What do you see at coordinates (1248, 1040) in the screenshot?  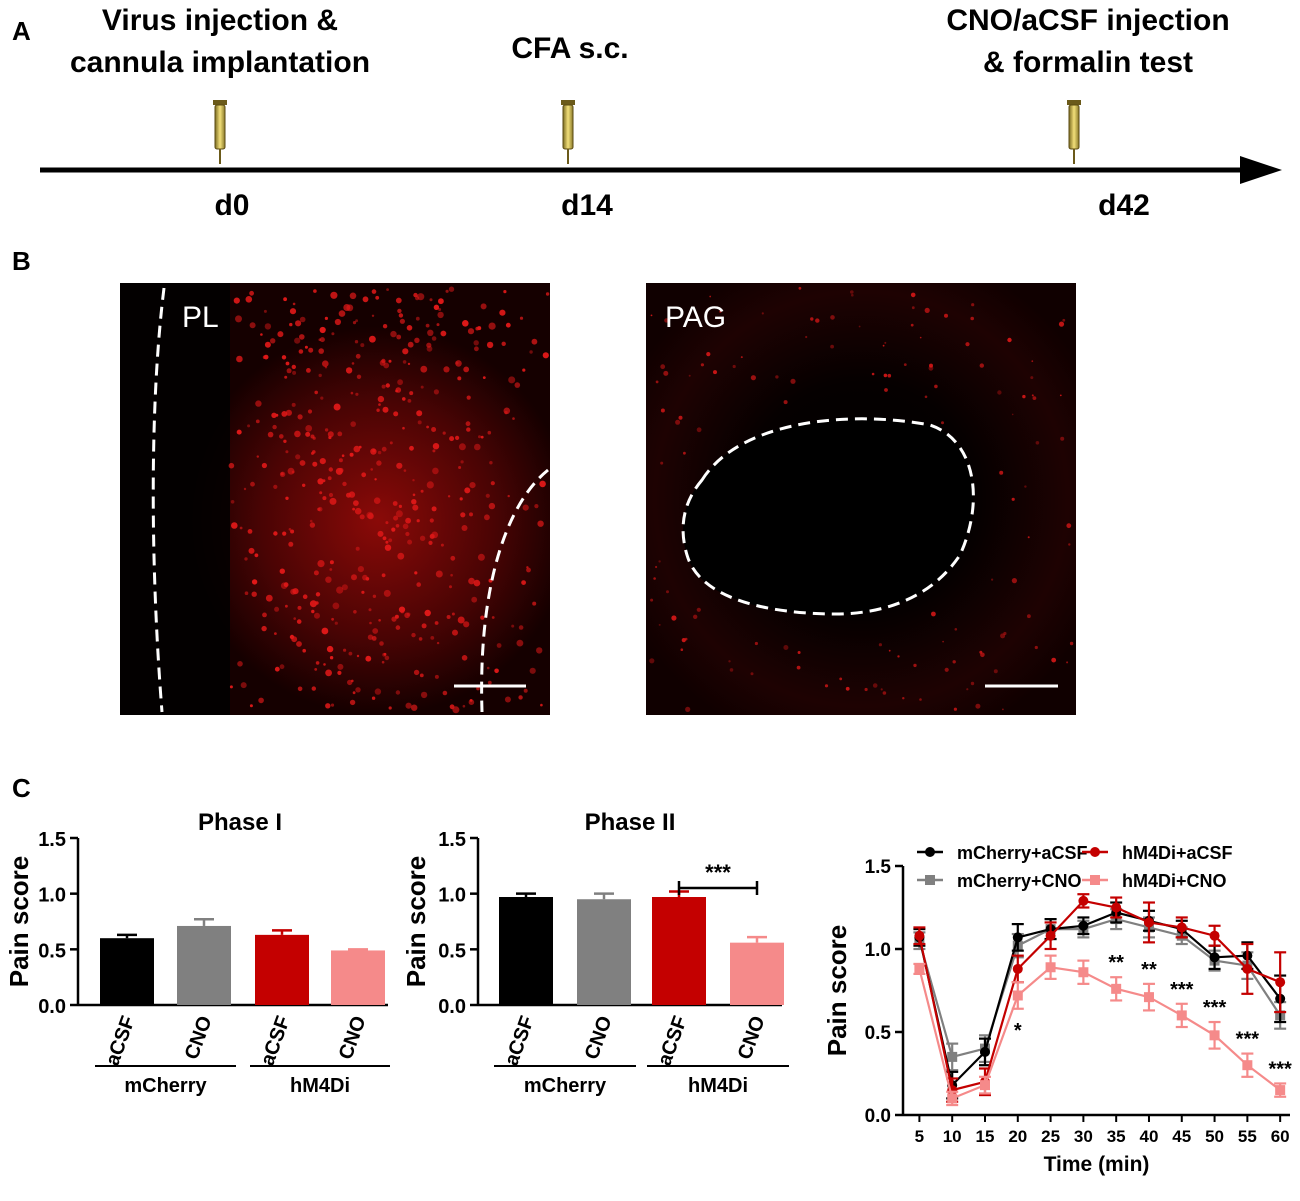 I see `significance-label: ***` at bounding box center [1248, 1040].